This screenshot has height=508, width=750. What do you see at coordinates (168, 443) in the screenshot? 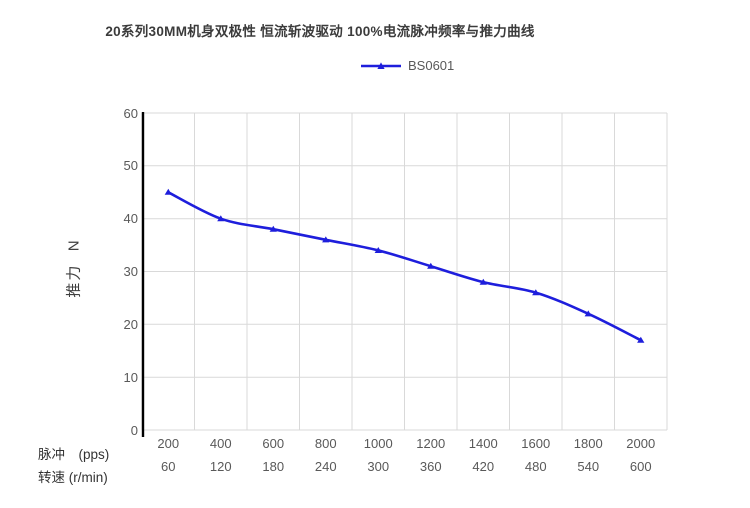
I see `x-tick-pps: 200` at bounding box center [168, 443].